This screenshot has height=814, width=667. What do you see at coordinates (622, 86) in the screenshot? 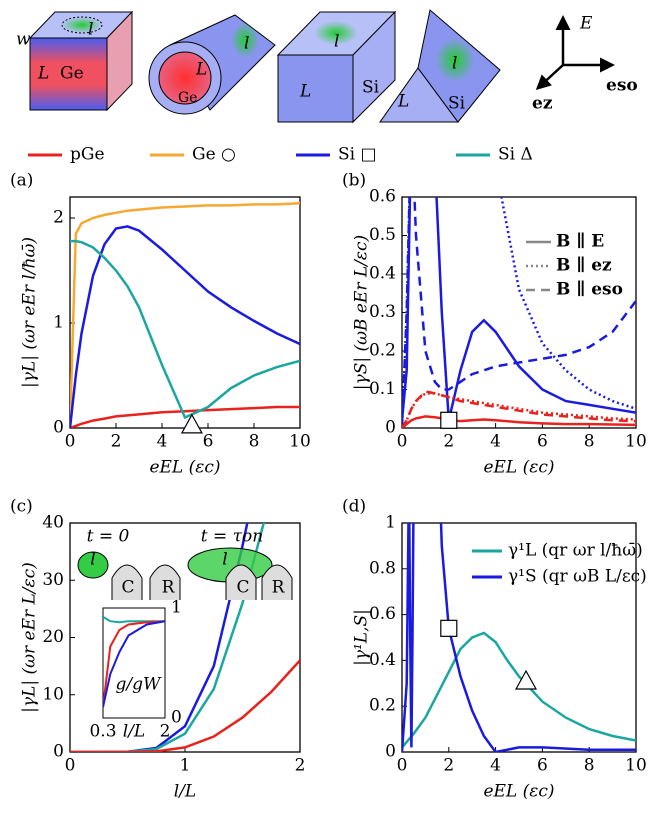
I see `schematic-label: eso` at bounding box center [622, 86].